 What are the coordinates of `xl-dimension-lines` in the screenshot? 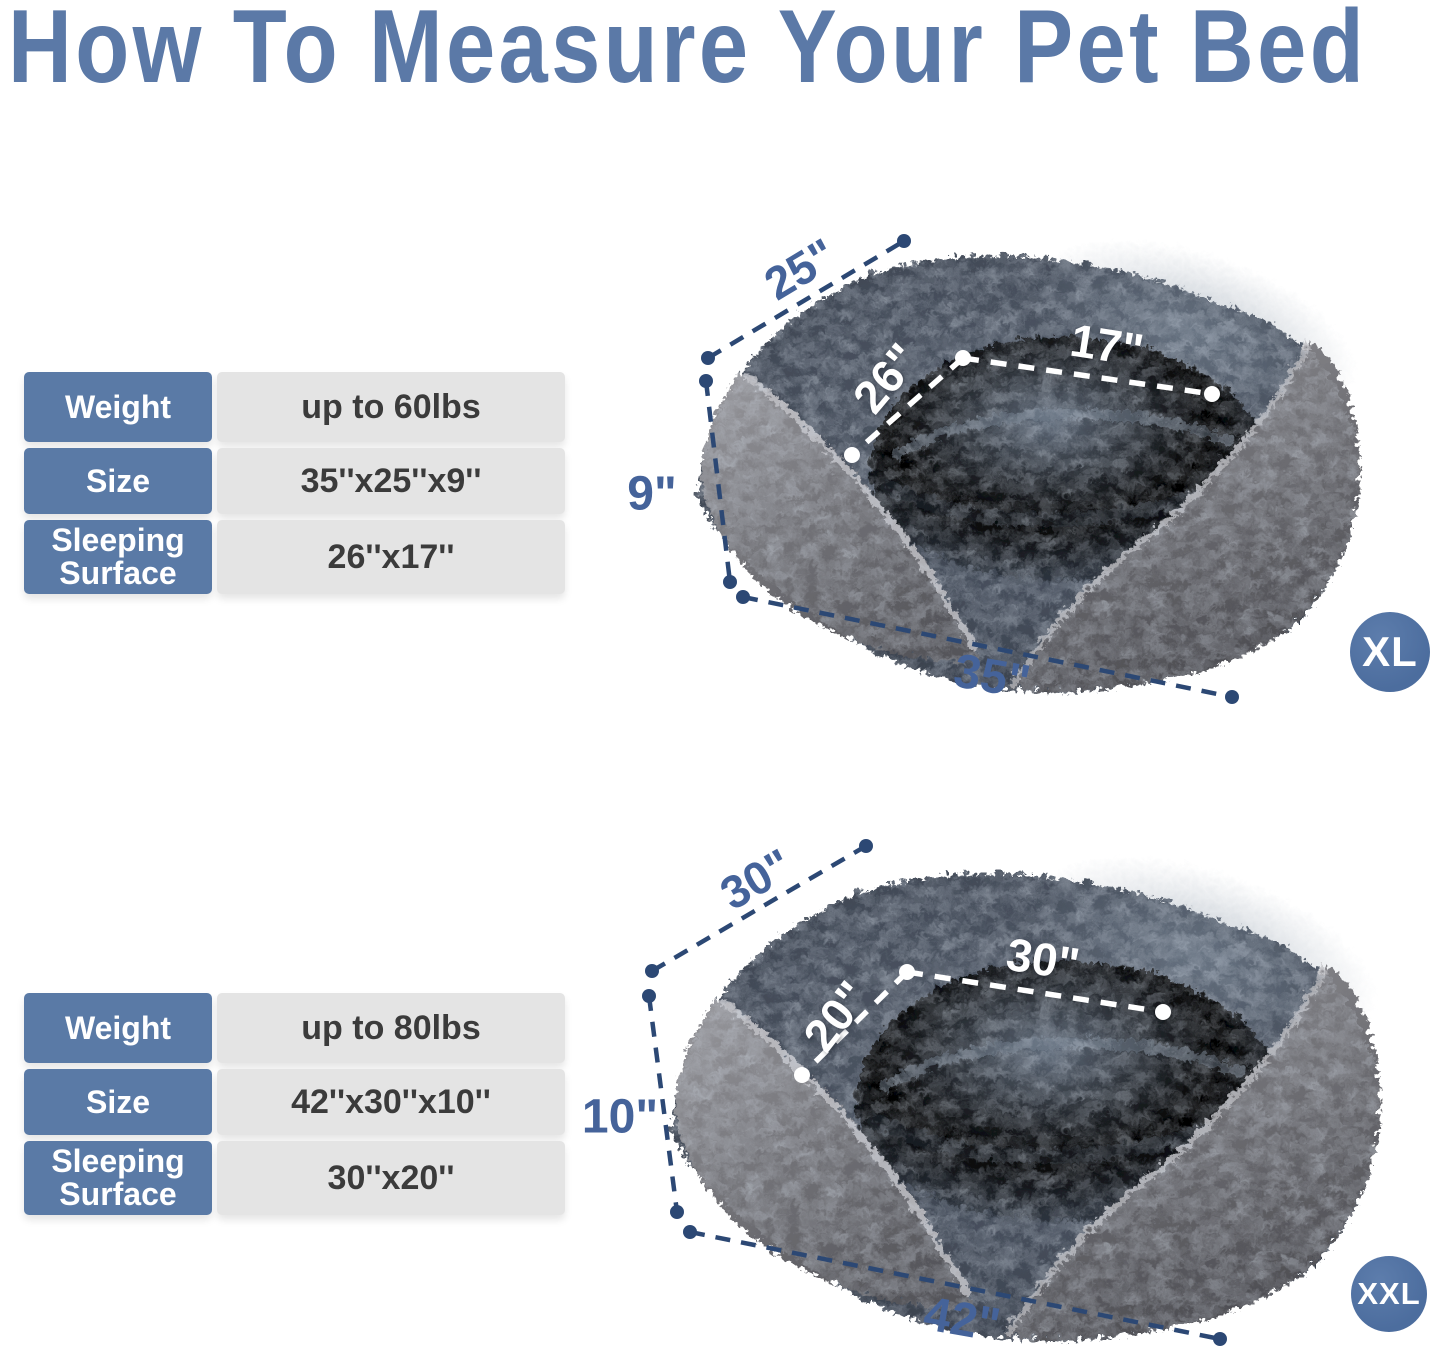 It's located at (969, 469).